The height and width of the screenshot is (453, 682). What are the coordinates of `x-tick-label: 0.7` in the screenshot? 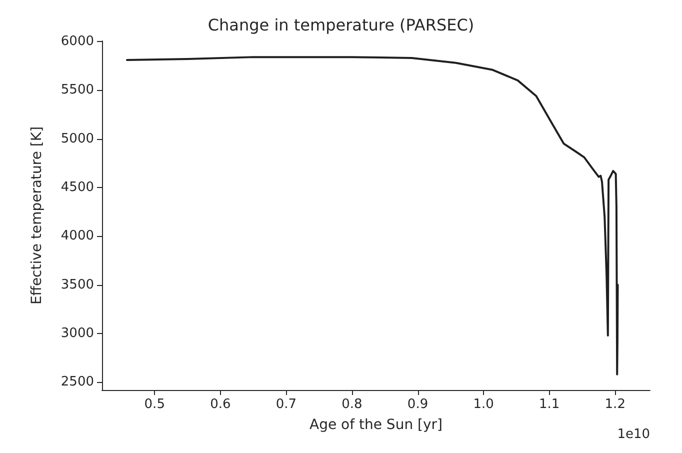 It's located at (286, 404).